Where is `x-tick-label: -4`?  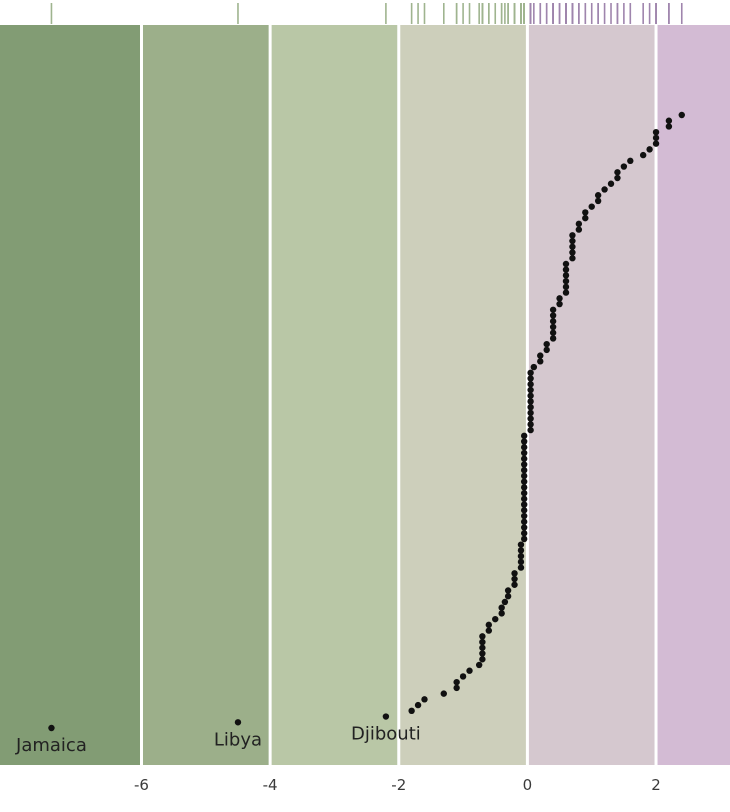 x-tick-label: -4 is located at coordinates (270, 785).